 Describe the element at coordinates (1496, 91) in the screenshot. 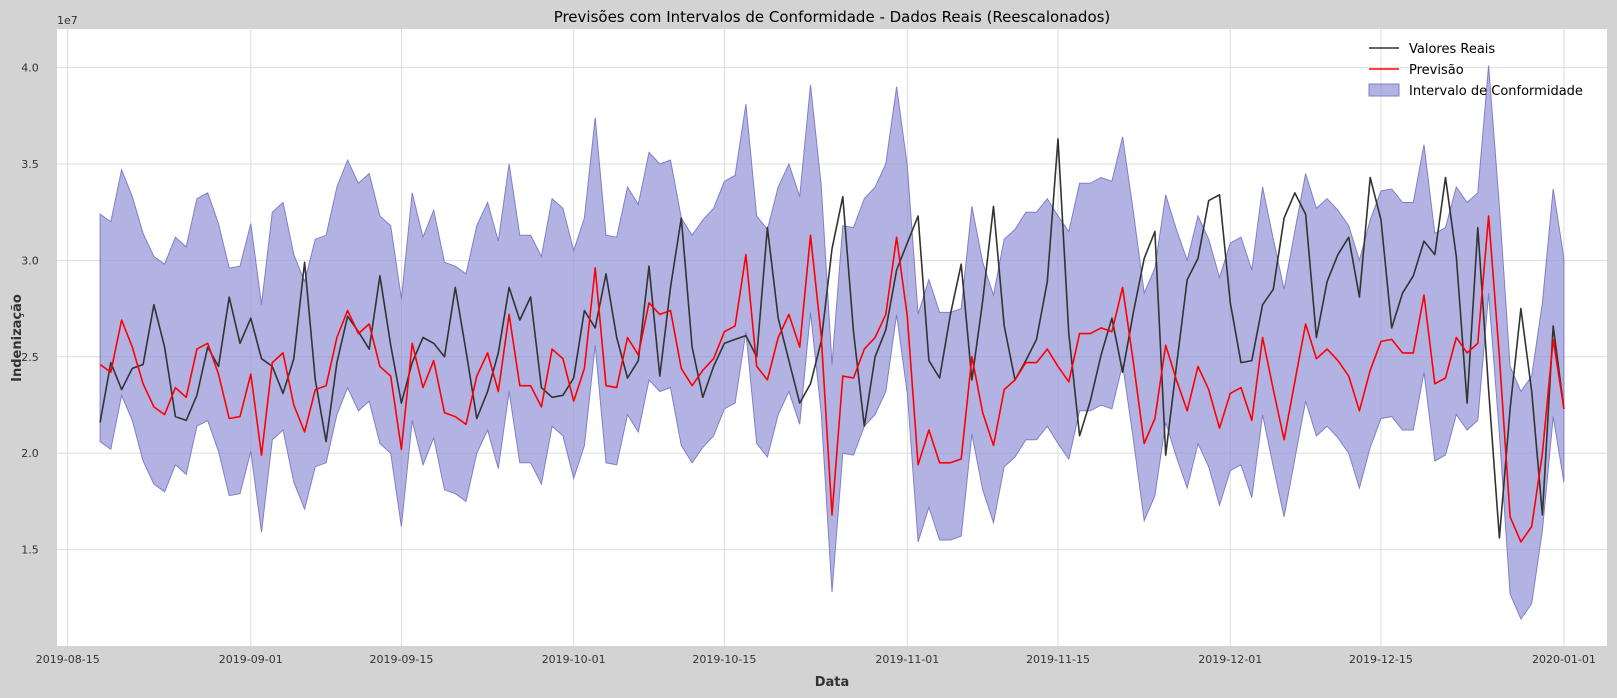

I see `legend-label-intervalo: Intervalo de Conformidade` at that location.